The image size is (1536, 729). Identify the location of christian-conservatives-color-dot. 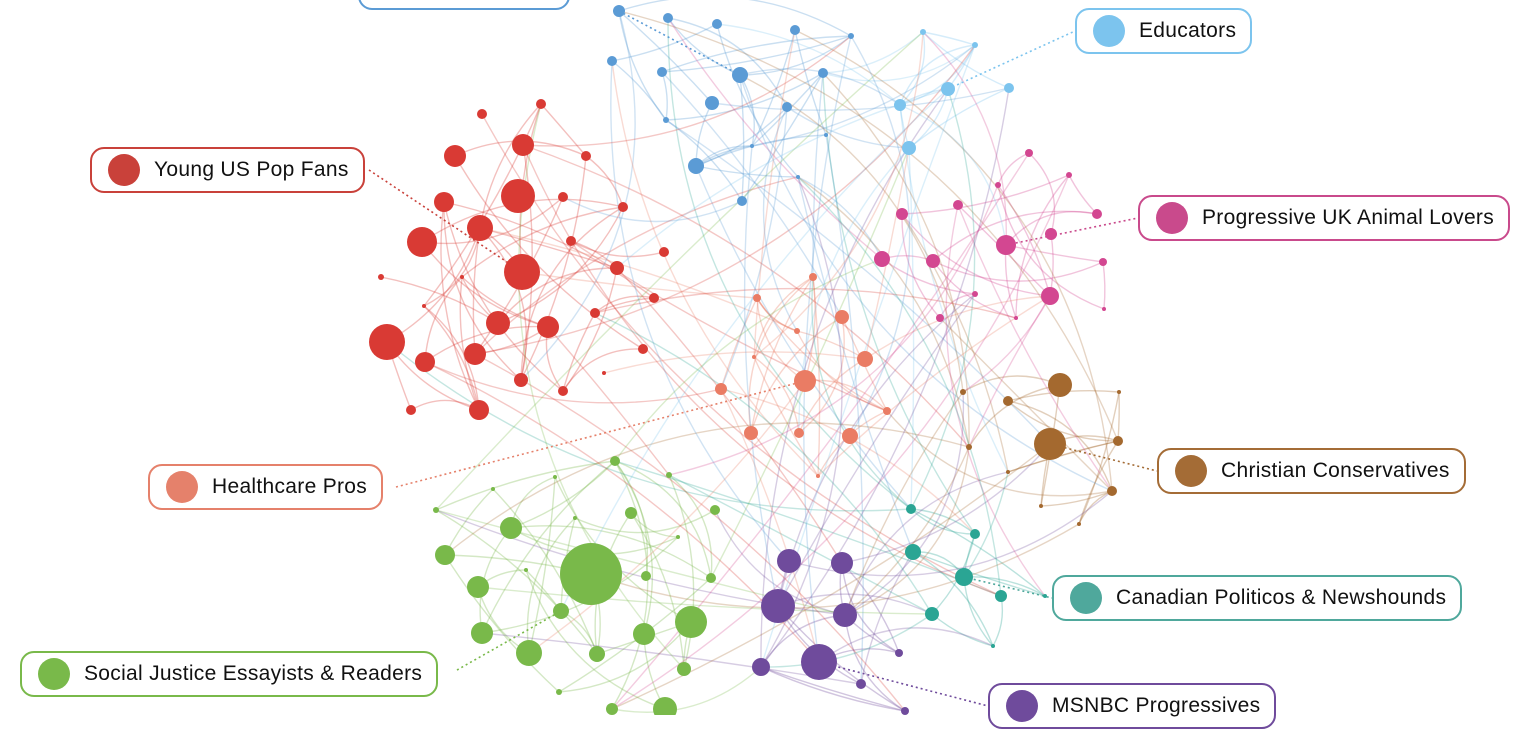
(1191, 471).